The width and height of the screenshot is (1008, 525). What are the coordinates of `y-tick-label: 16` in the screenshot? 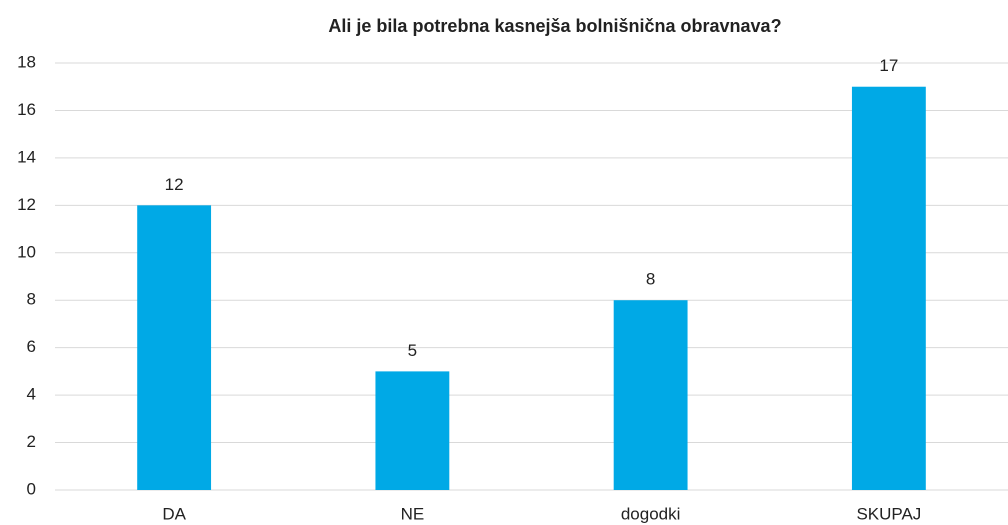 It's located at (26, 109).